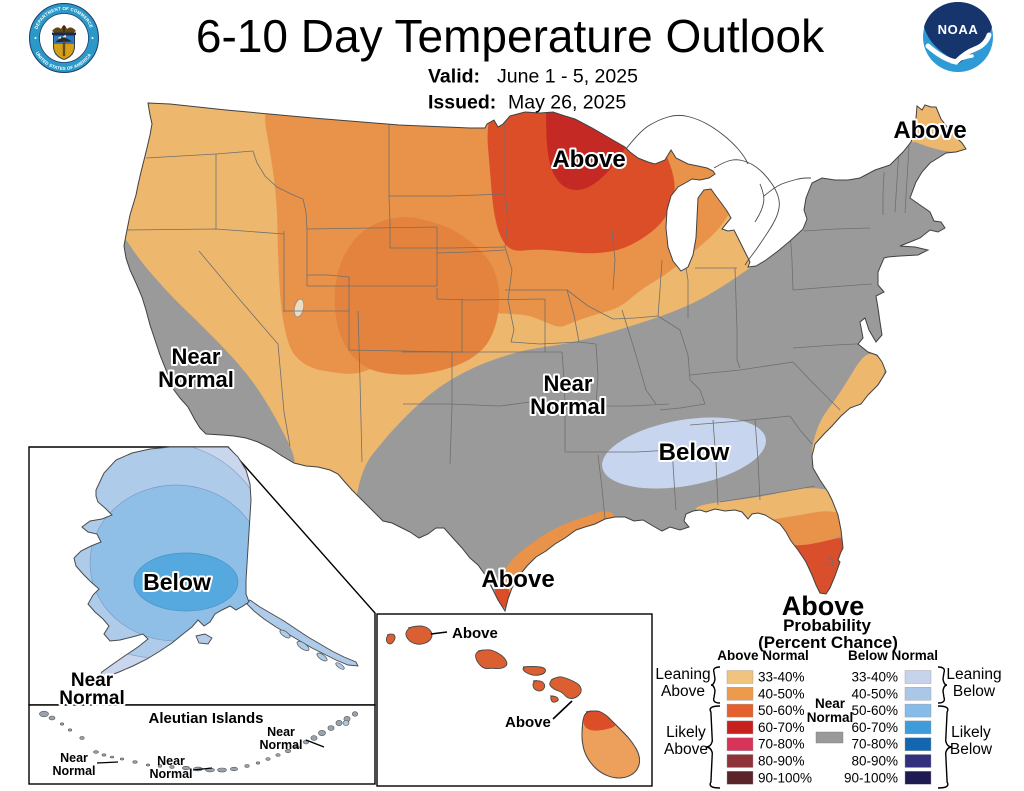 The height and width of the screenshot is (791, 1024). I want to click on svg-text: Aleutian Islands, so click(205, 718).